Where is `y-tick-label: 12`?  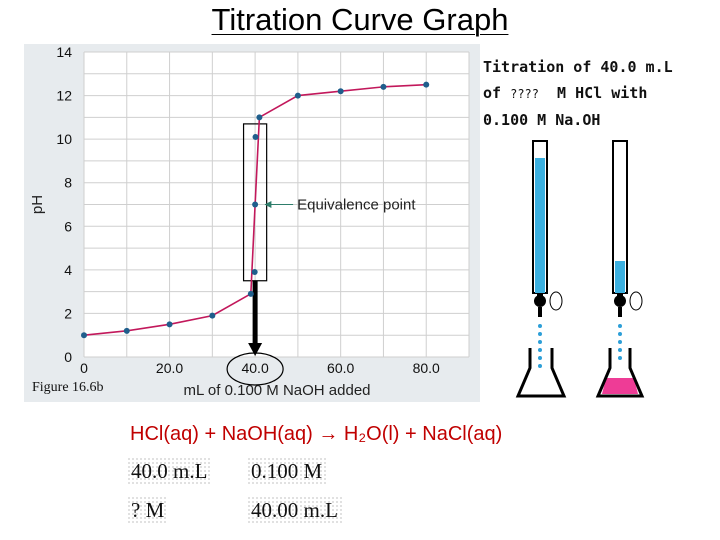
y-tick-label: 12 is located at coordinates (64, 96).